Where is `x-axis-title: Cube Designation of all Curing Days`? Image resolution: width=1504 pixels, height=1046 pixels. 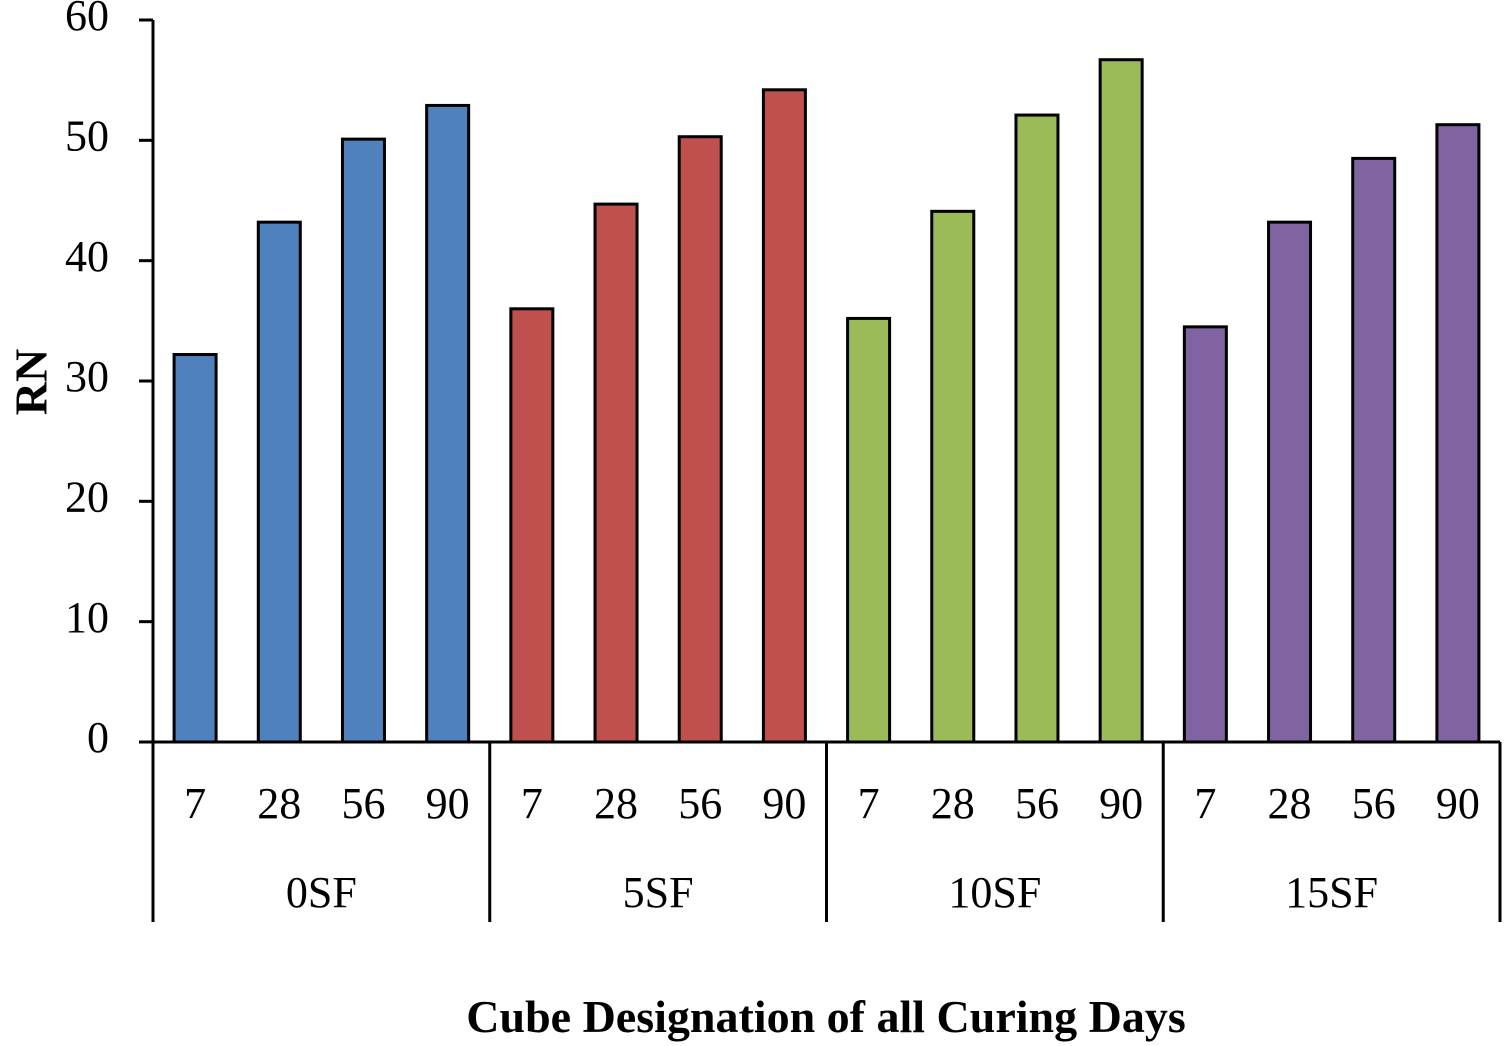
x-axis-title: Cube Designation of all Curing Days is located at coordinates (825, 1016).